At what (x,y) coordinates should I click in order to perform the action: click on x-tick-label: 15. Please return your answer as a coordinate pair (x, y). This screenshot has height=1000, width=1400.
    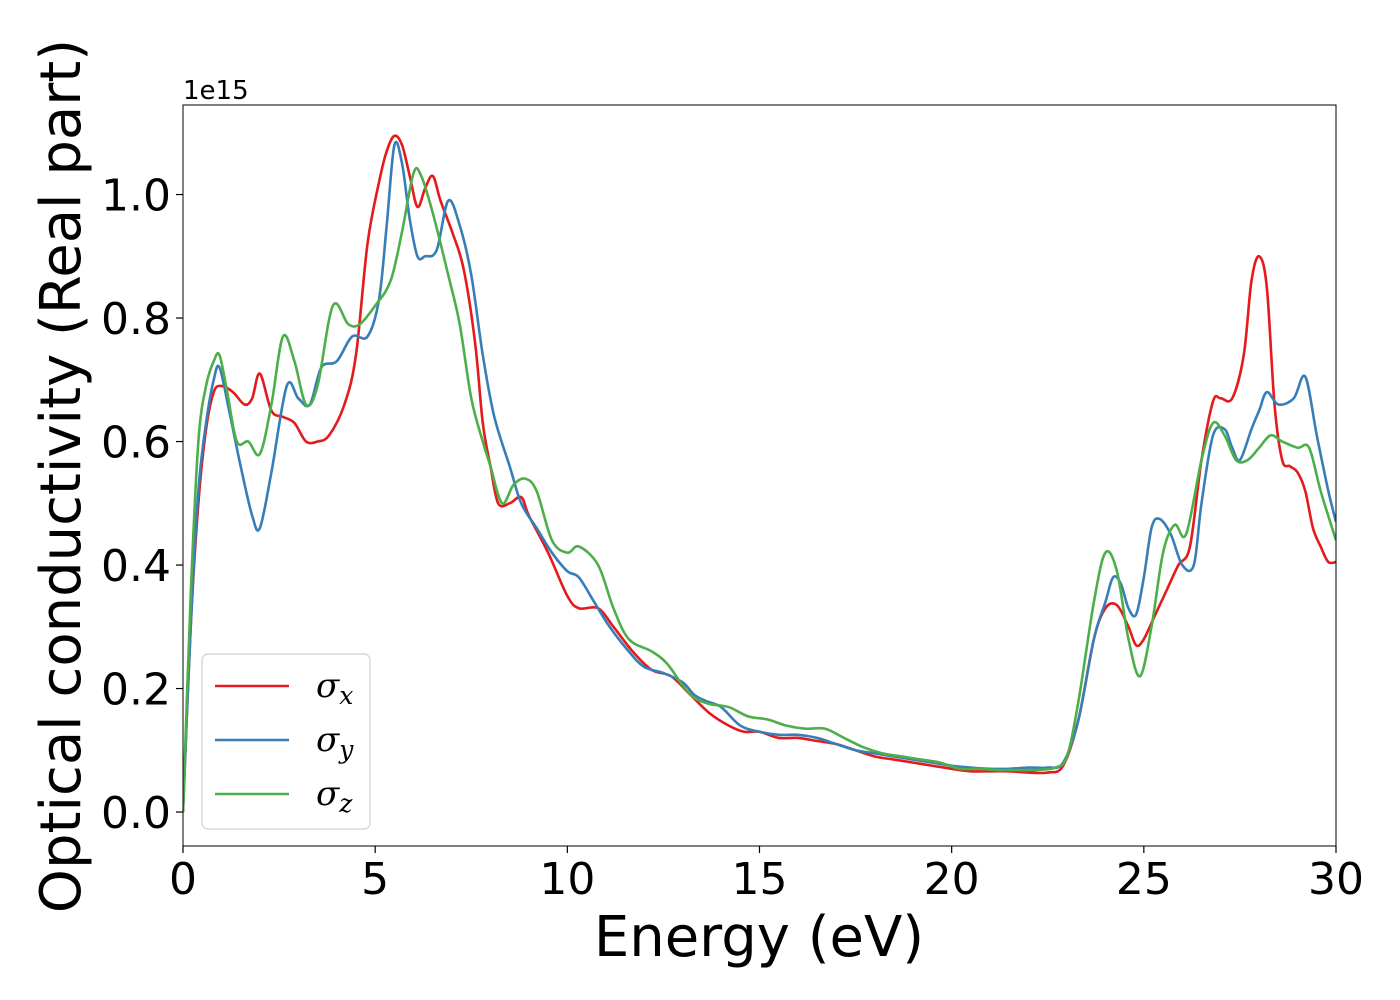
    Looking at the image, I should click on (760, 879).